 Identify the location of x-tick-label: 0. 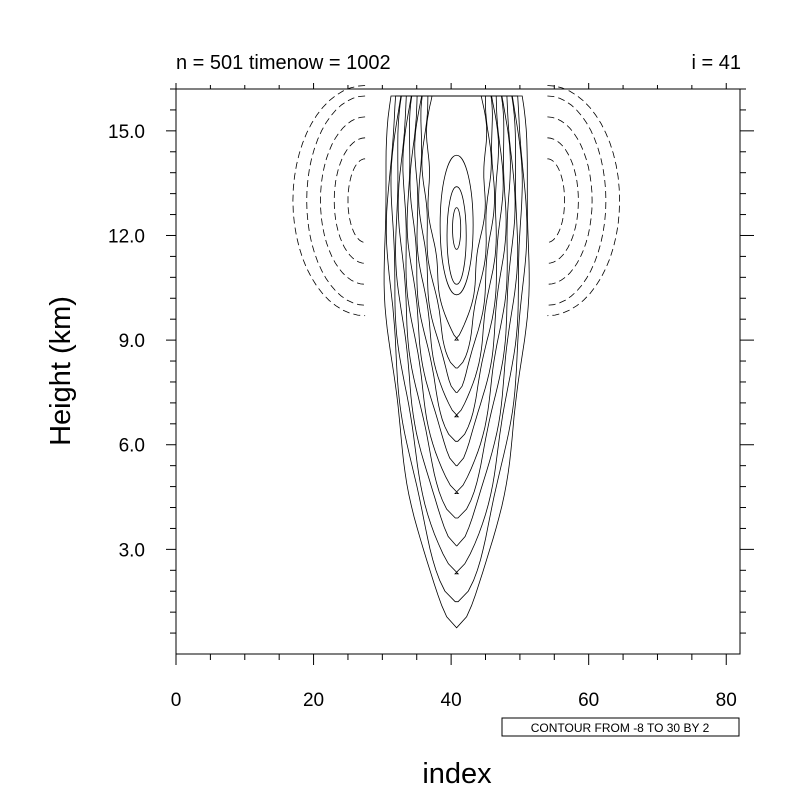
(176, 700).